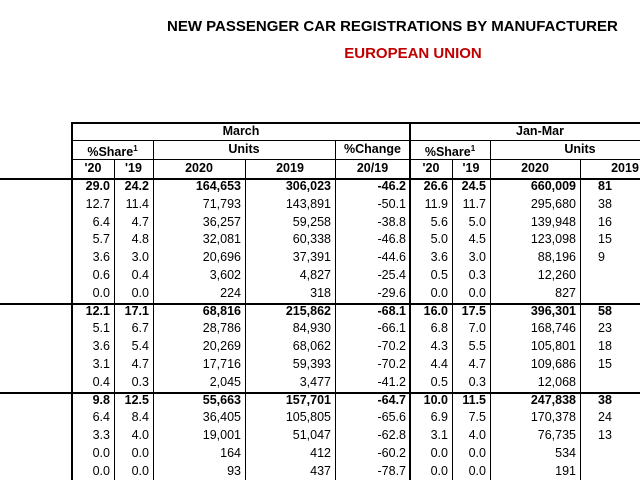  What do you see at coordinates (540, 131) in the screenshot?
I see `period-header: Jan-Mar` at bounding box center [540, 131].